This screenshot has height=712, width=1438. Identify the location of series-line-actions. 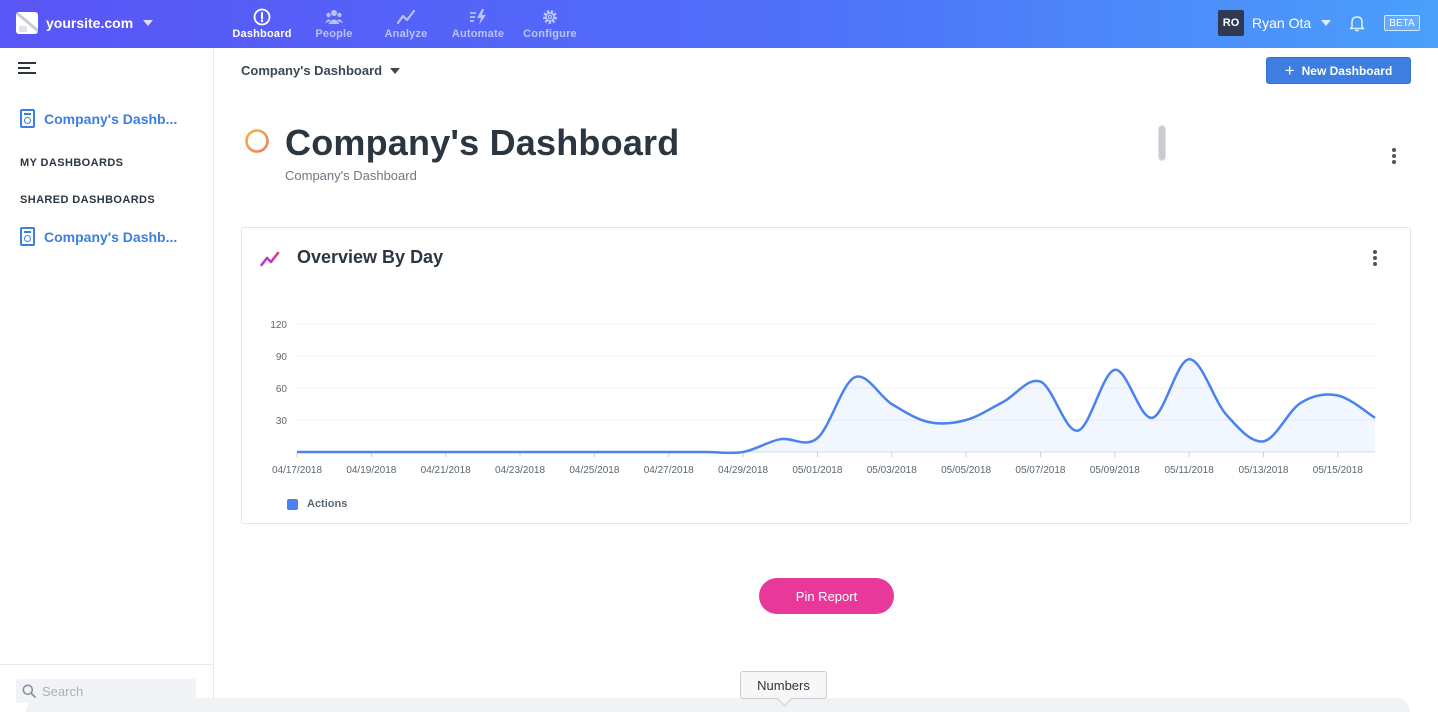
(836, 406).